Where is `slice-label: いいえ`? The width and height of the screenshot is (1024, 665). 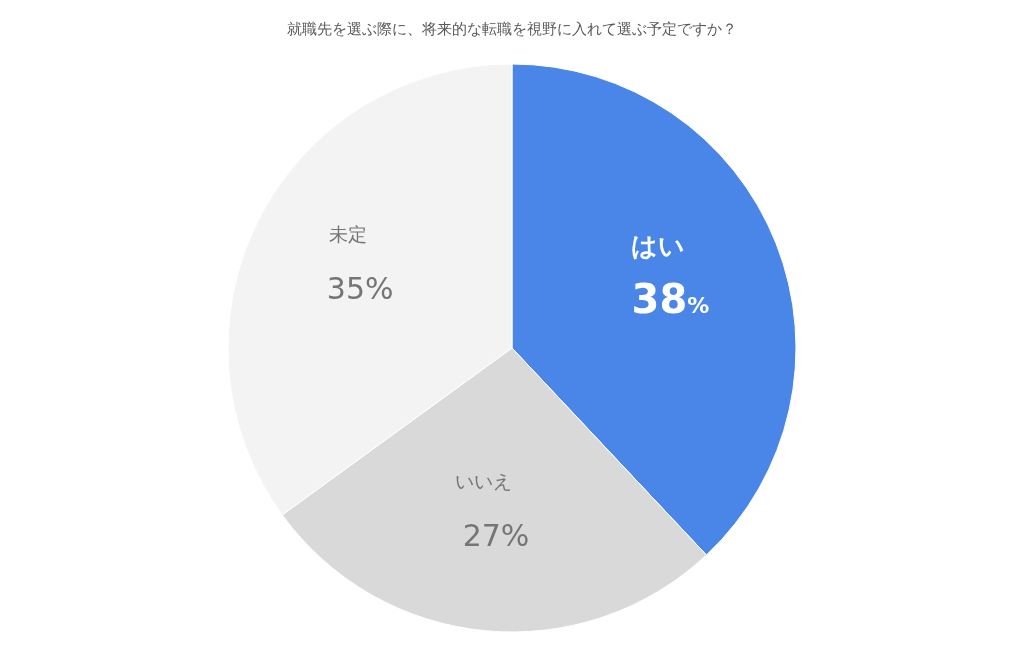
slice-label: いいえ is located at coordinates (484, 480).